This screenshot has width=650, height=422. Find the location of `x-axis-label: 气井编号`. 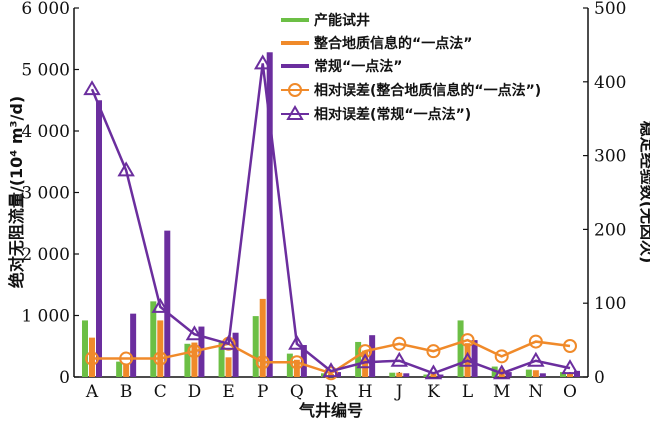

x-axis-label: 气井编号 is located at coordinates (330, 410).